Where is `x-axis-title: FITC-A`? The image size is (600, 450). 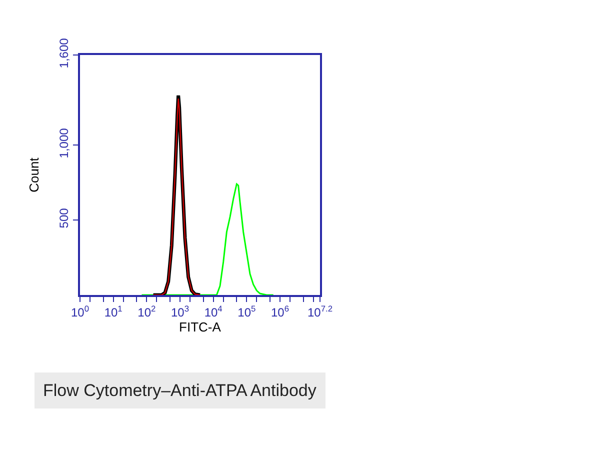
x-axis-title: FITC-A is located at coordinates (200, 326).